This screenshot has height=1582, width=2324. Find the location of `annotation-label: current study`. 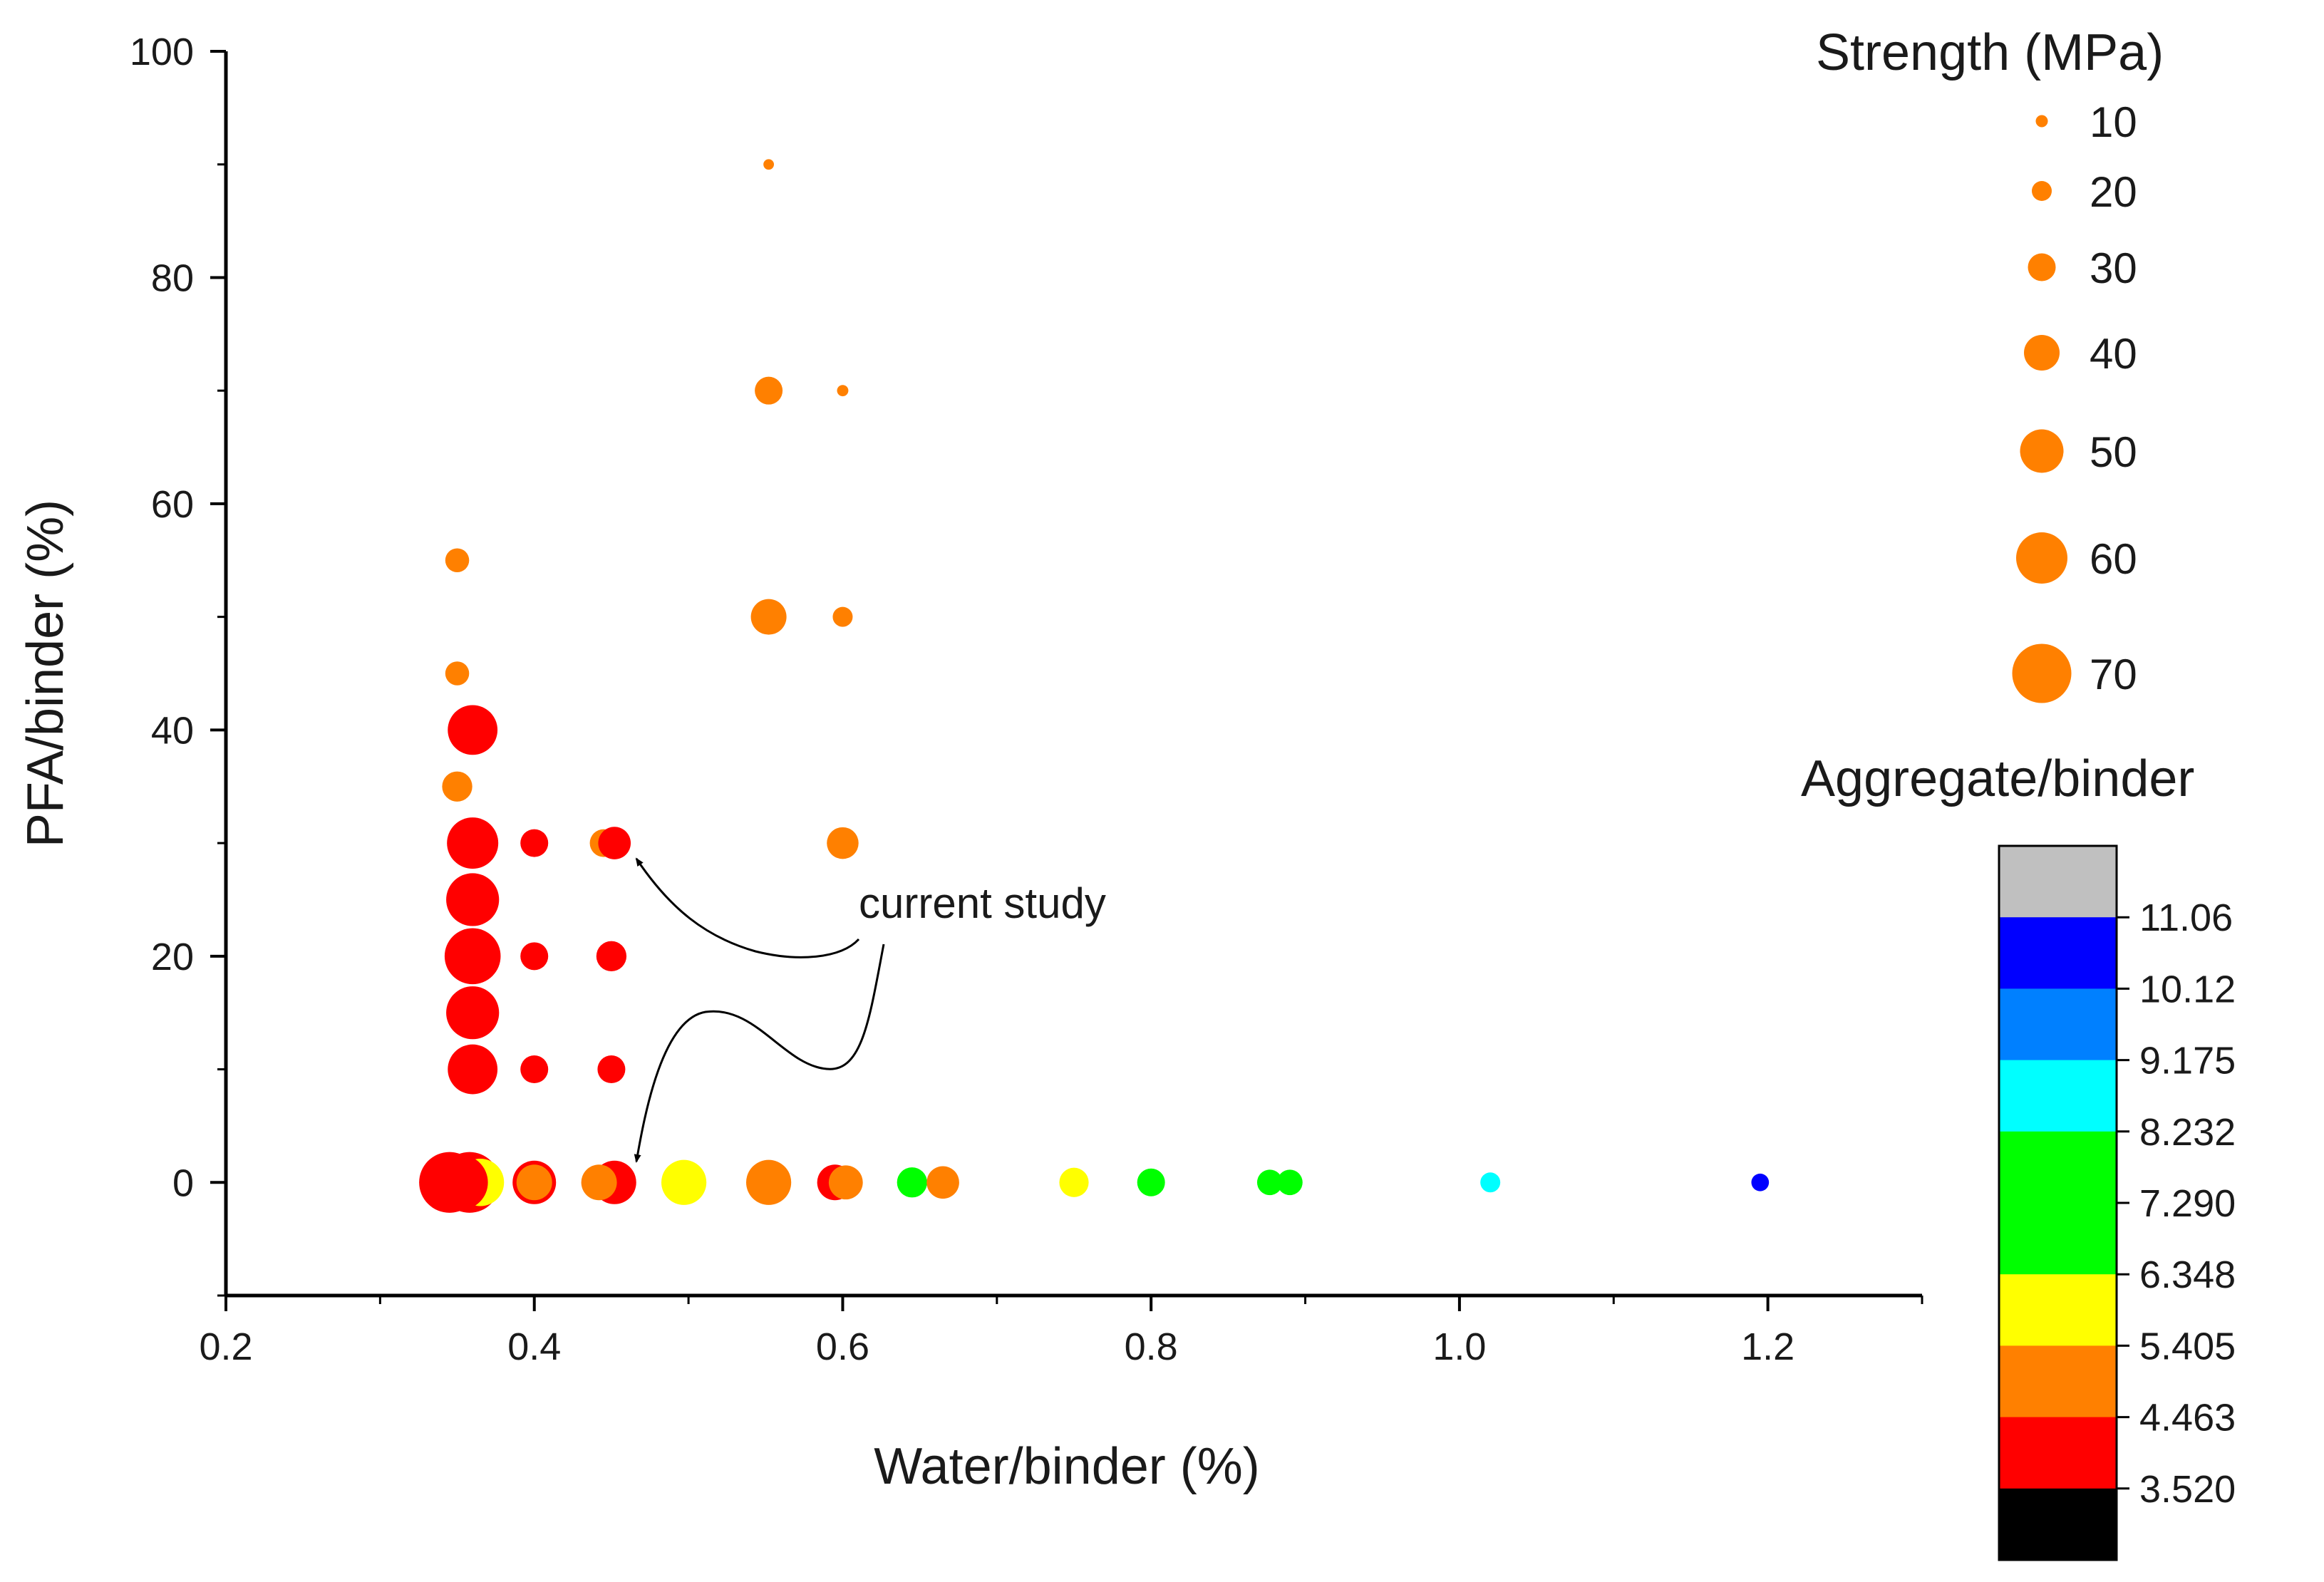

annotation-label: current study is located at coordinates (982, 903).